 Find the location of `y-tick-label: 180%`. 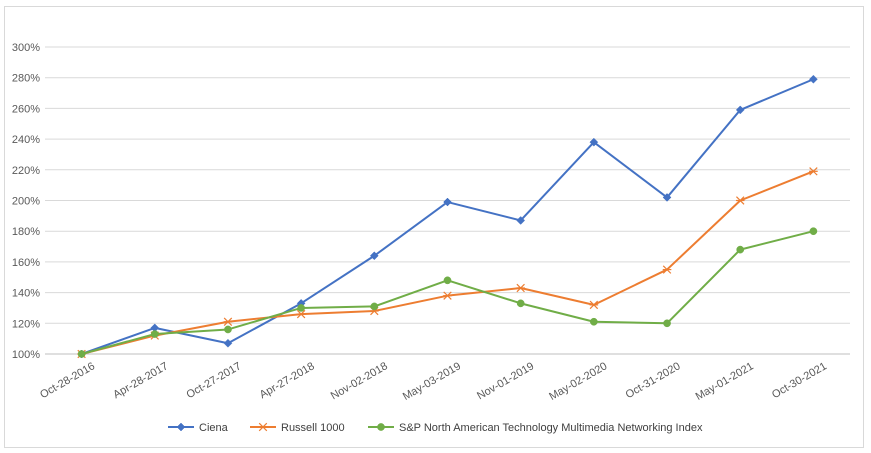

y-tick-label: 180% is located at coordinates (26, 232).